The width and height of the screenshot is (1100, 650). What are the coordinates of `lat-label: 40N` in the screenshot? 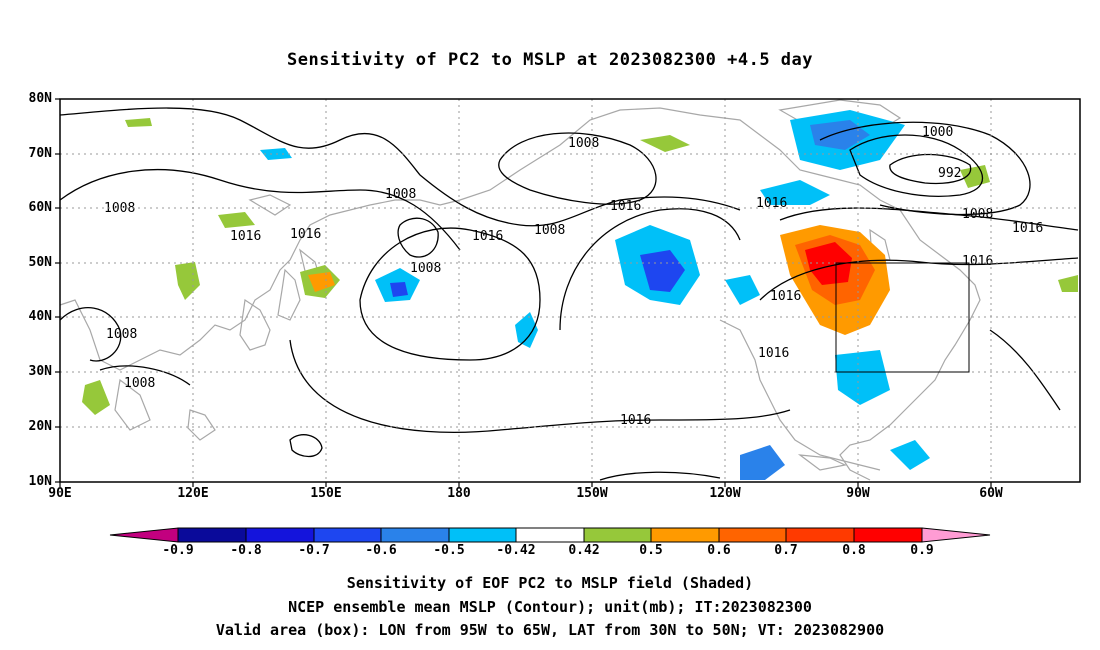 It's located at (40, 316).